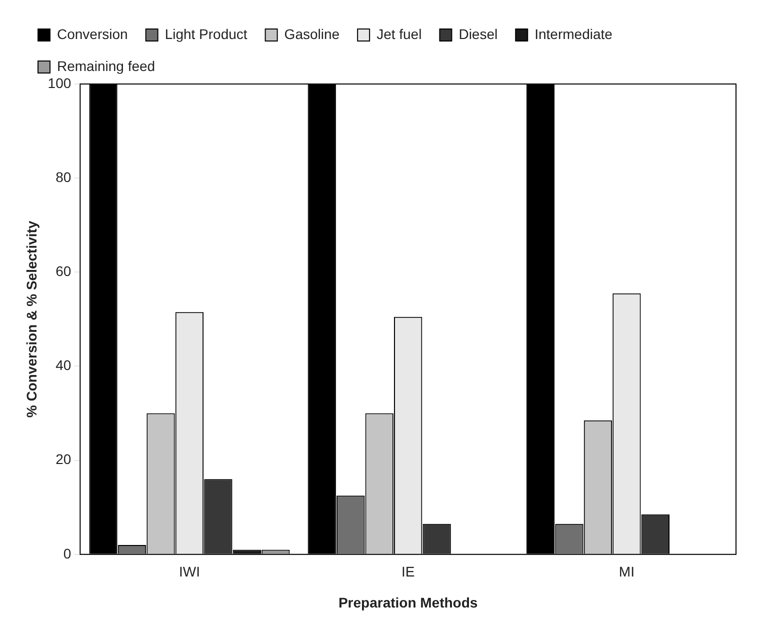  Describe the element at coordinates (312, 34) in the screenshot. I see `legend-label: Gasoline` at that location.